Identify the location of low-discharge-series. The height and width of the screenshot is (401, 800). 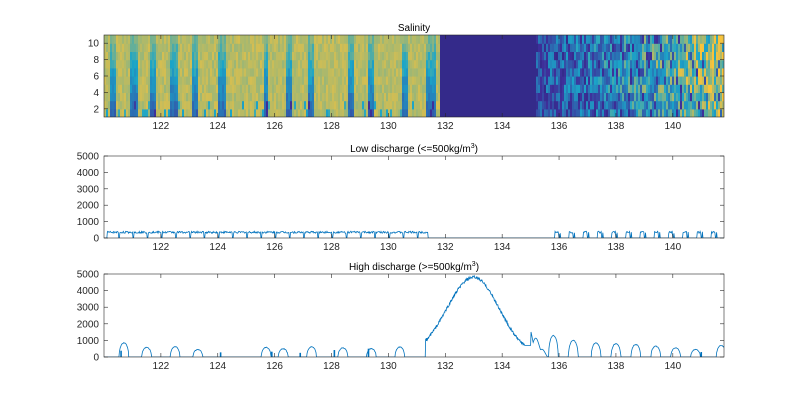
(414, 234).